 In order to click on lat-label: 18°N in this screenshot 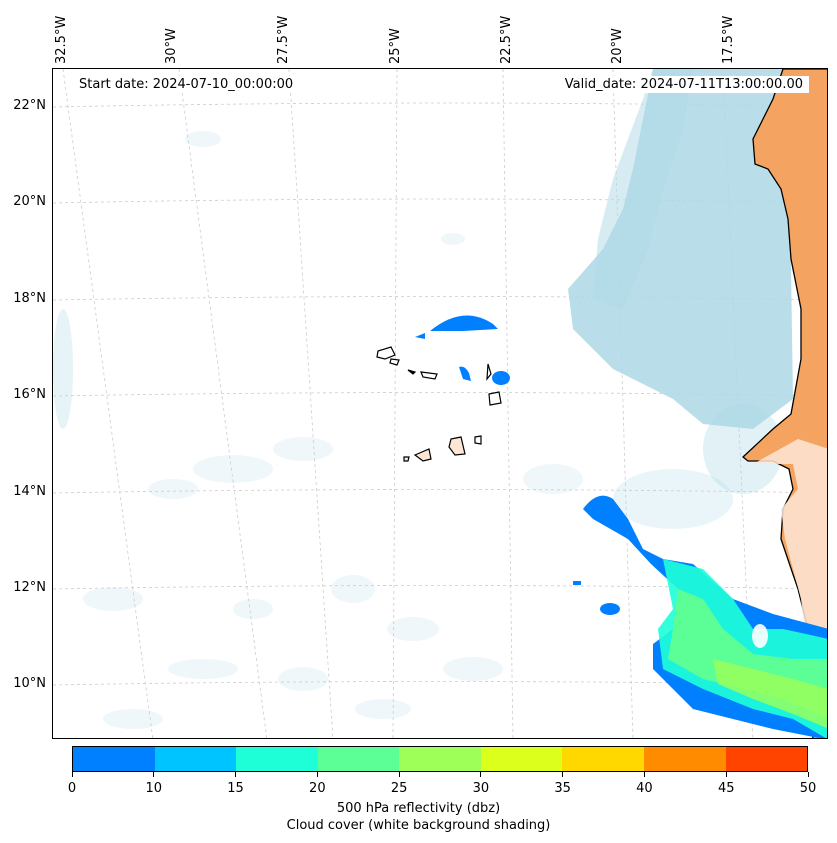, I will do `click(29, 298)`.